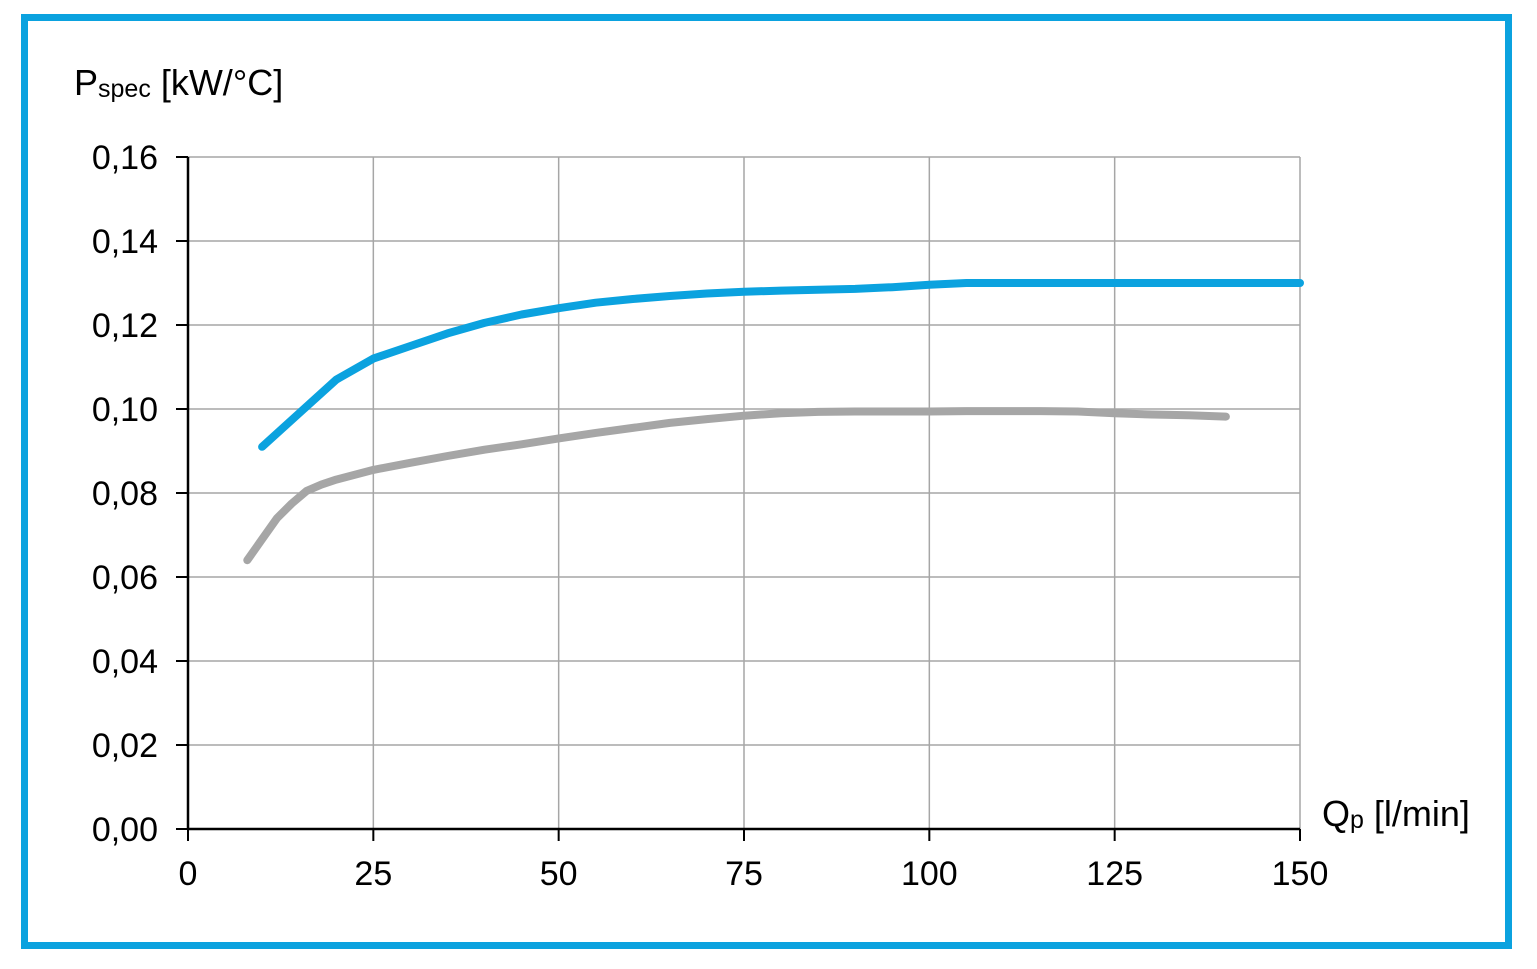 The image size is (1537, 969). What do you see at coordinates (559, 874) in the screenshot?
I see `x-tick-label: 50` at bounding box center [559, 874].